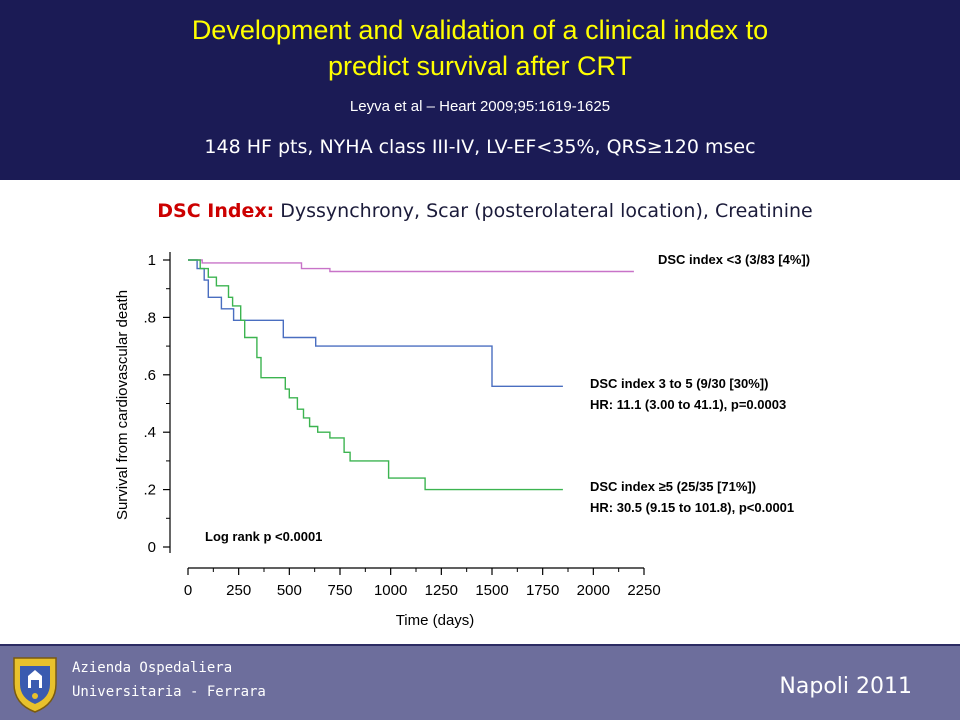 The image size is (960, 720). Describe the element at coordinates (643, 590) in the screenshot. I see `x-tick-label: 2250` at that location.